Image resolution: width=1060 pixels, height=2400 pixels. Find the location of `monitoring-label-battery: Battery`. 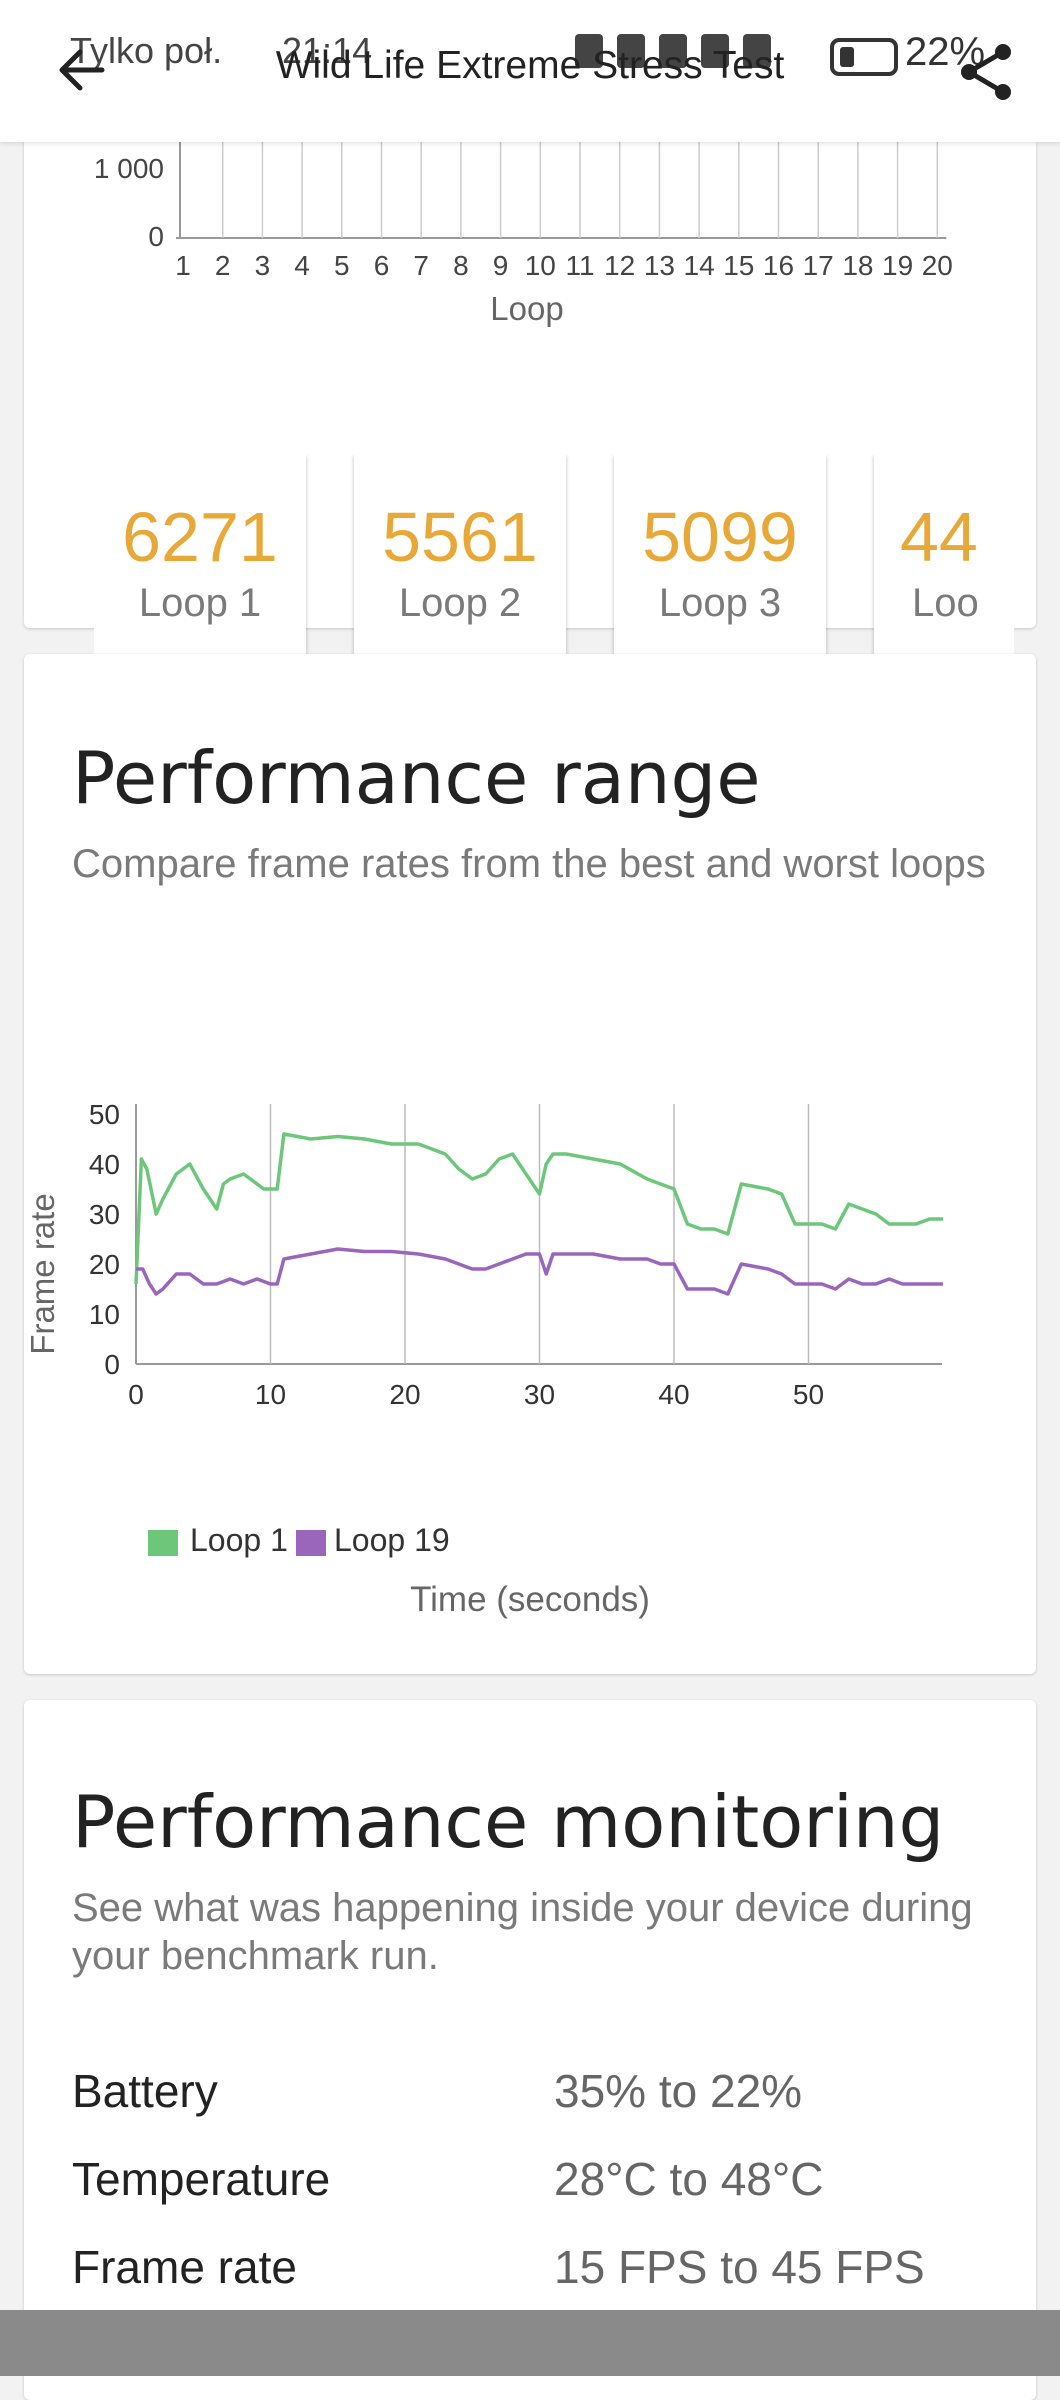

monitoring-label-battery: Battery is located at coordinates (145, 2091).